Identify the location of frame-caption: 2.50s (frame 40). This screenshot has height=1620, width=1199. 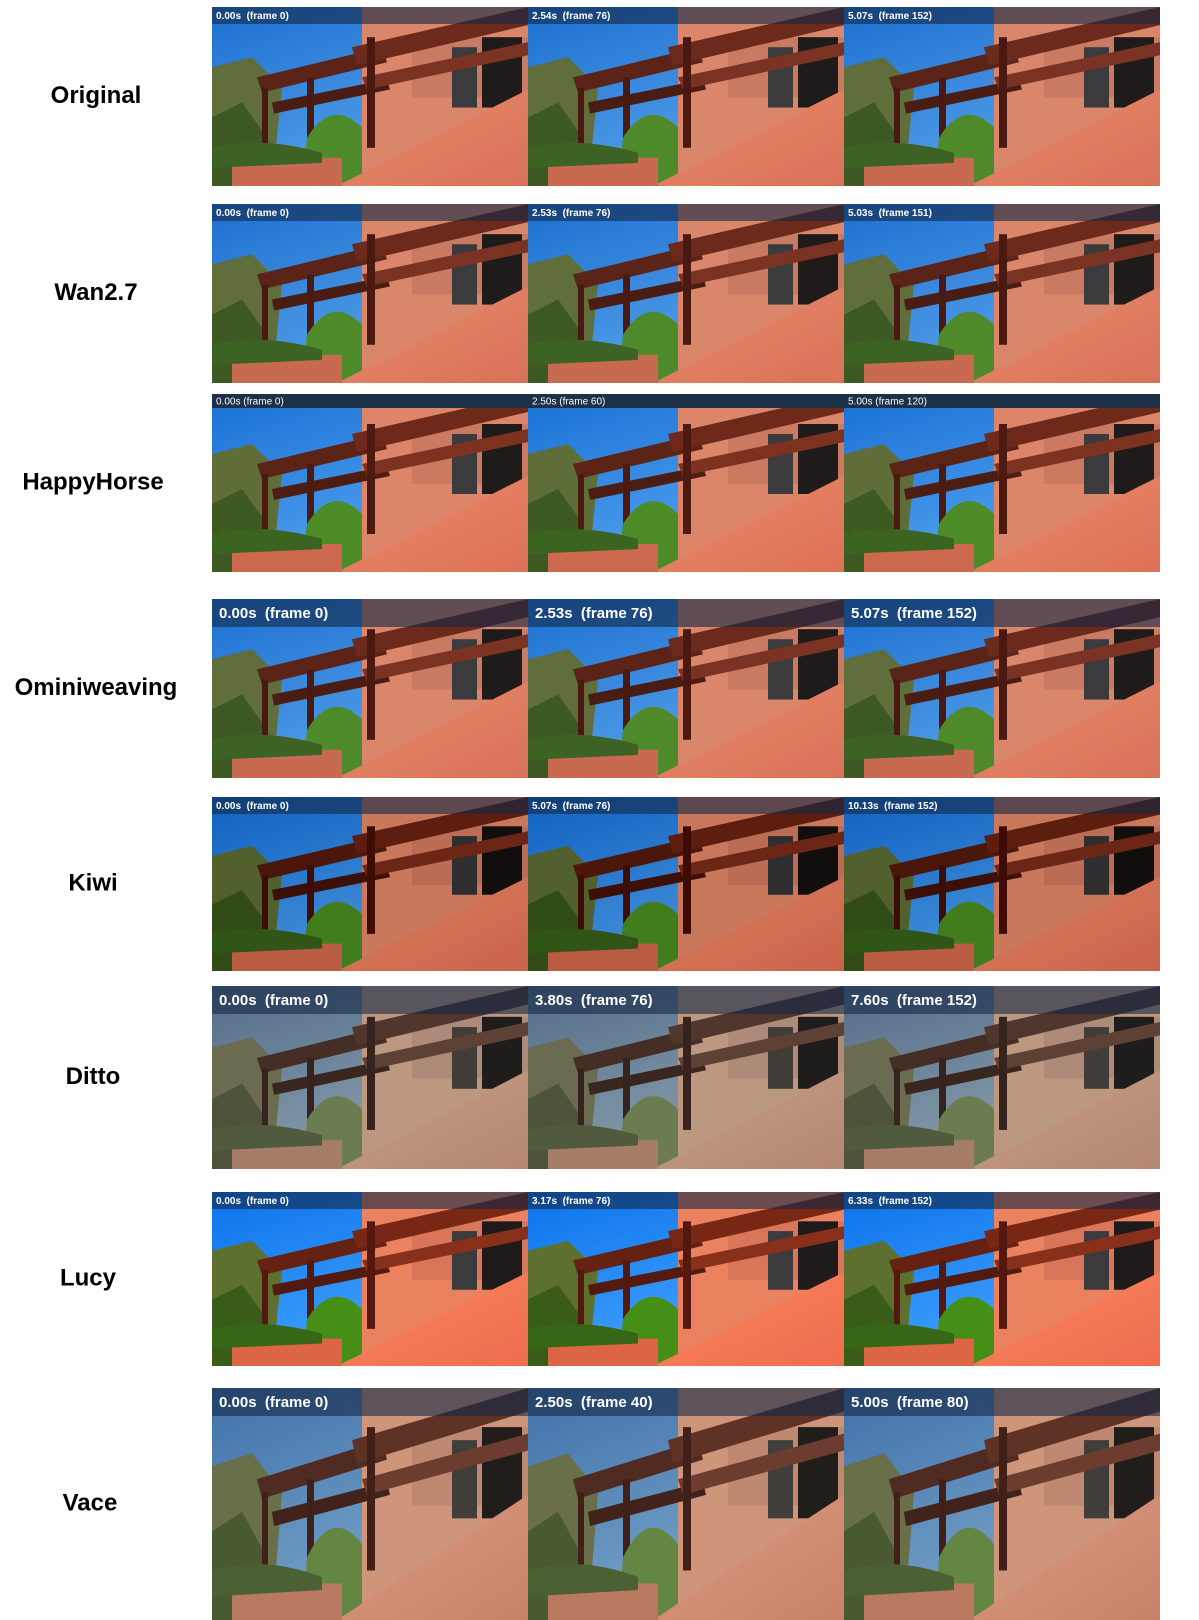
(594, 1402).